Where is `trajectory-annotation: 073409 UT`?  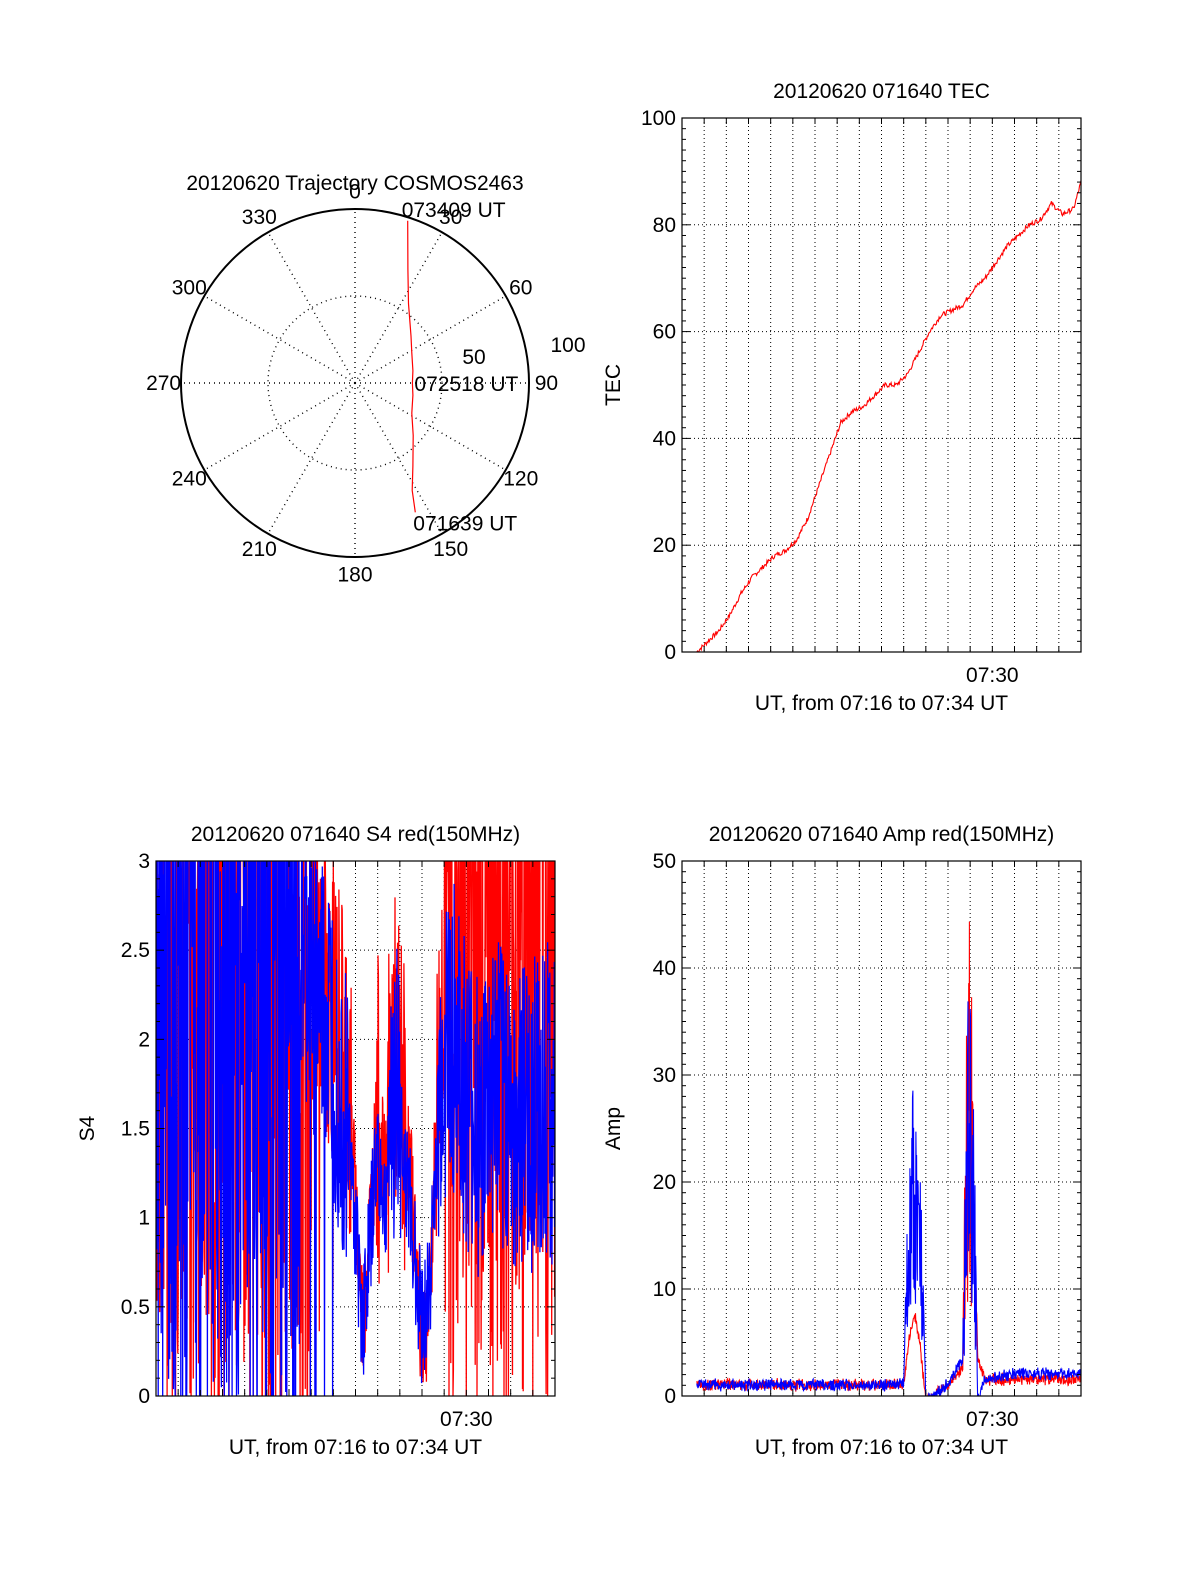
trajectory-annotation: 073409 UT is located at coordinates (454, 210).